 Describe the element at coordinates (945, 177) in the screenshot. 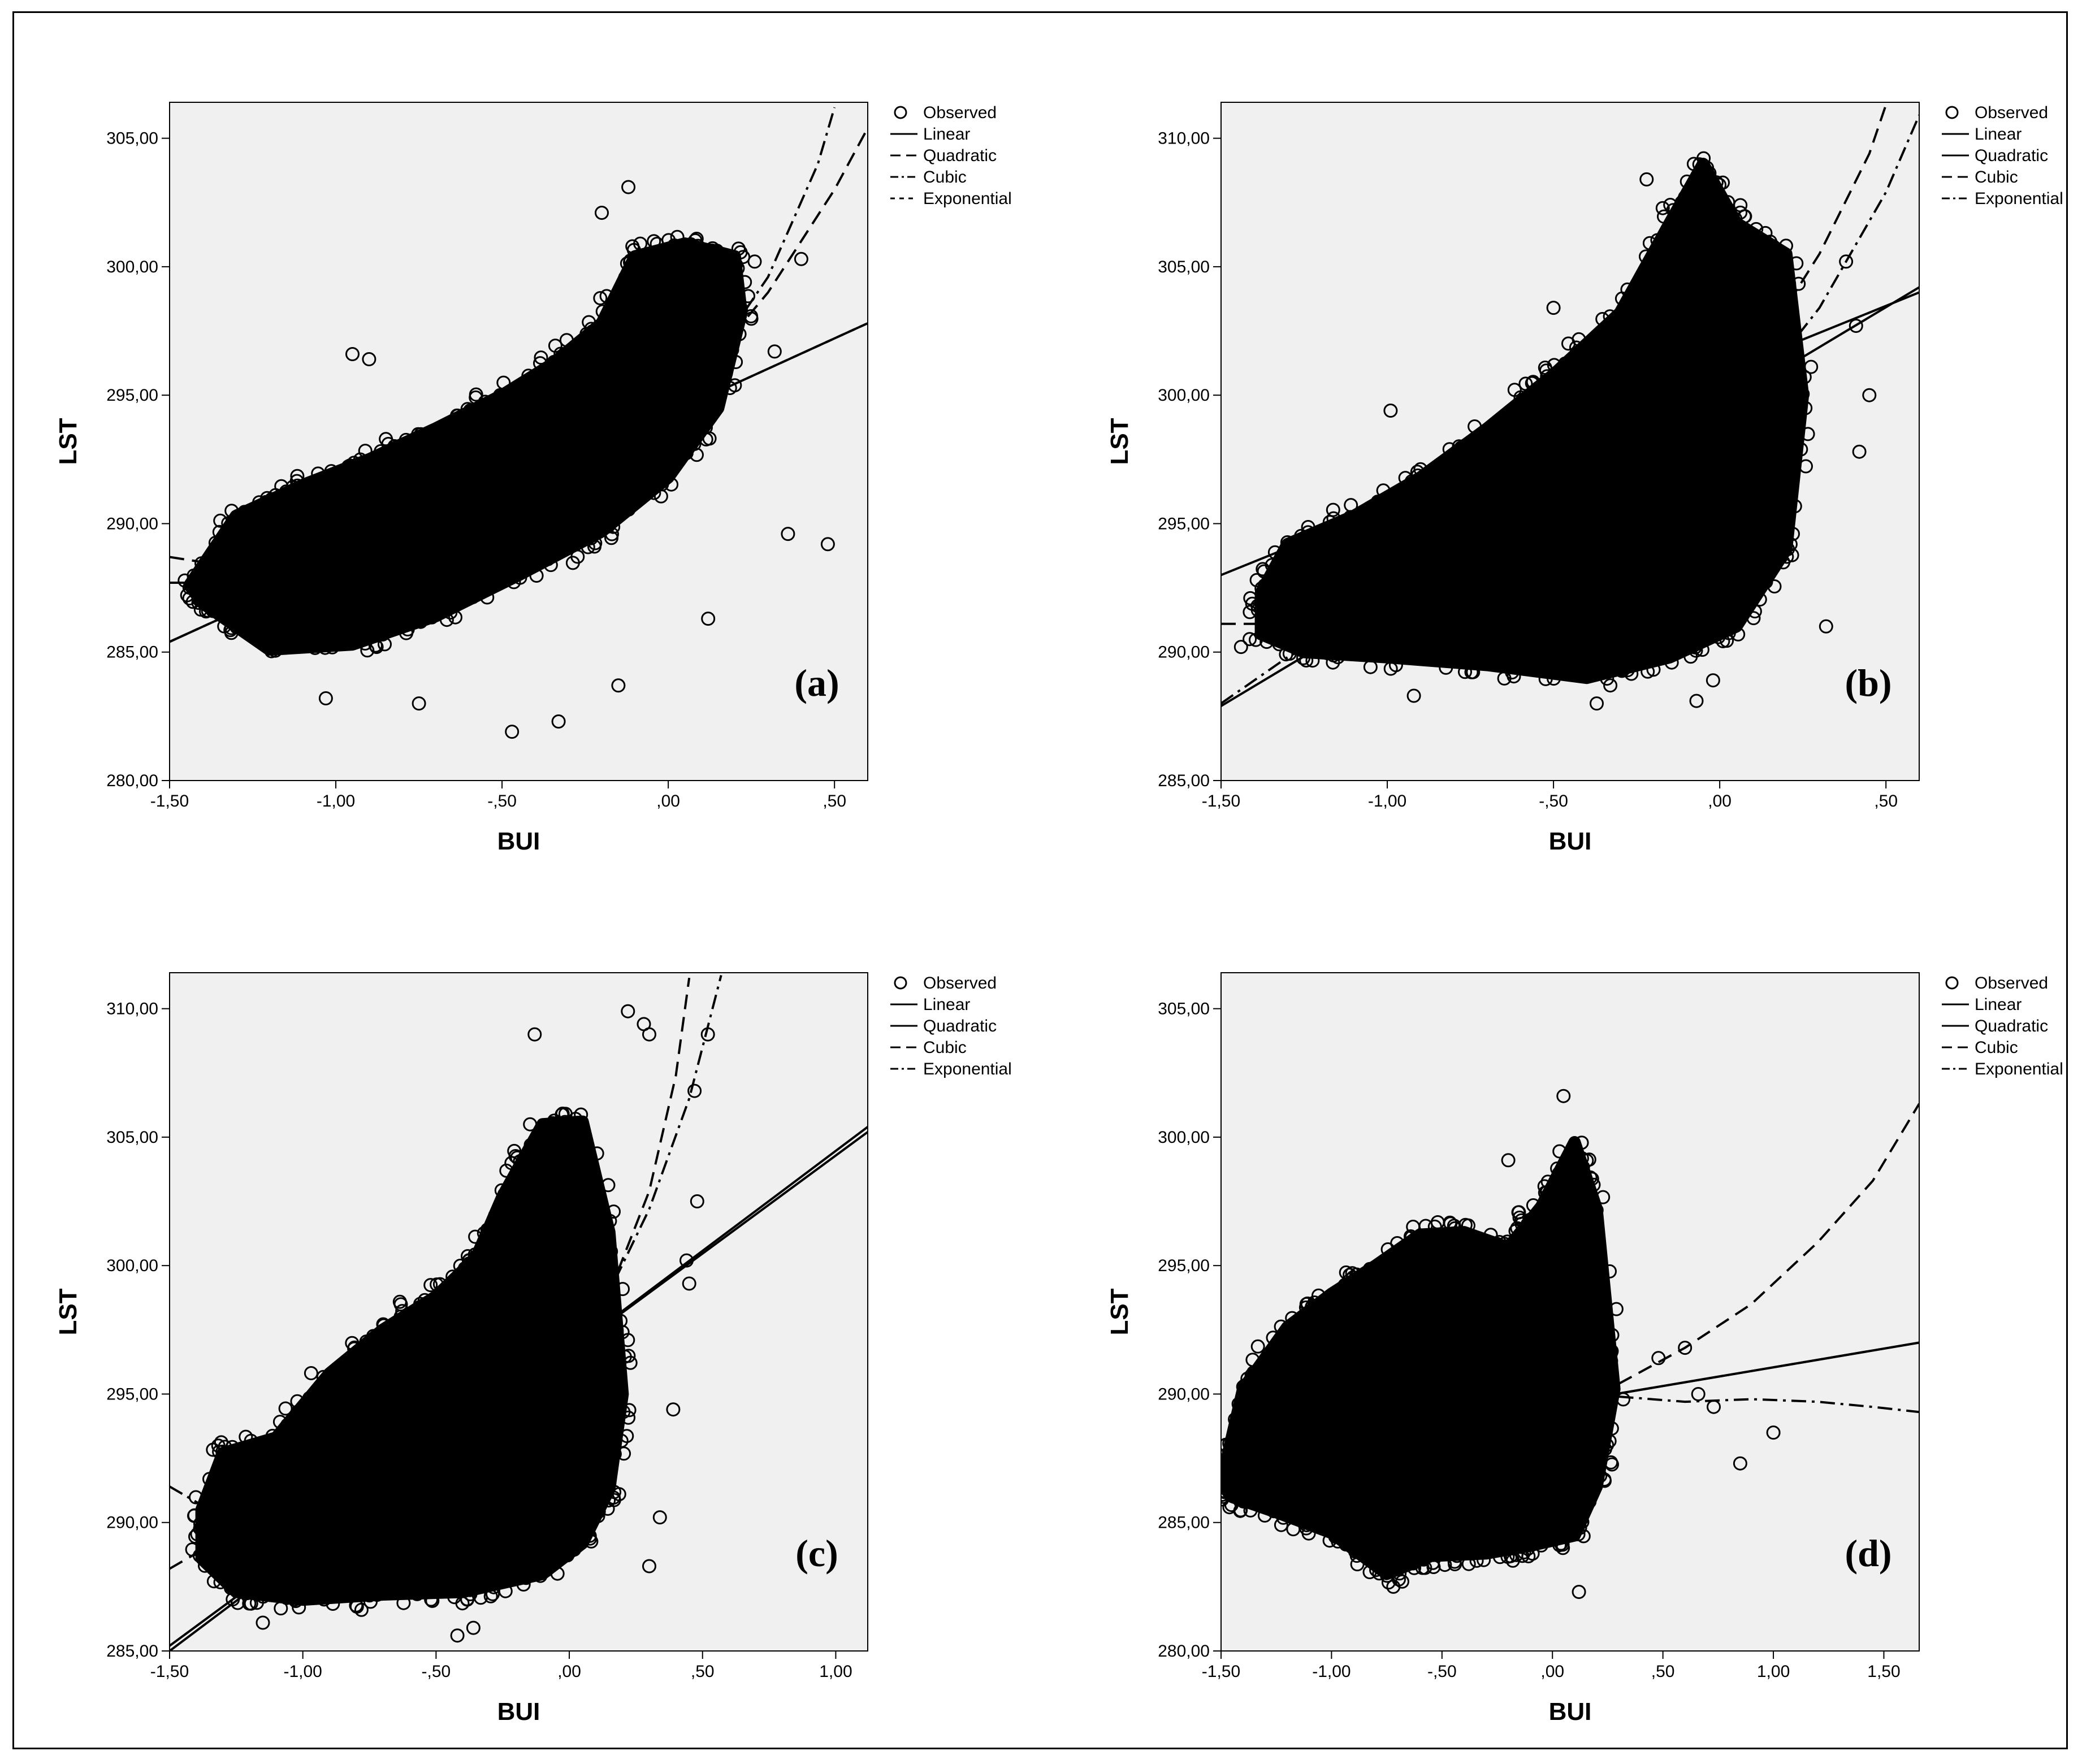

I see `legend-label: Cubic` at that location.